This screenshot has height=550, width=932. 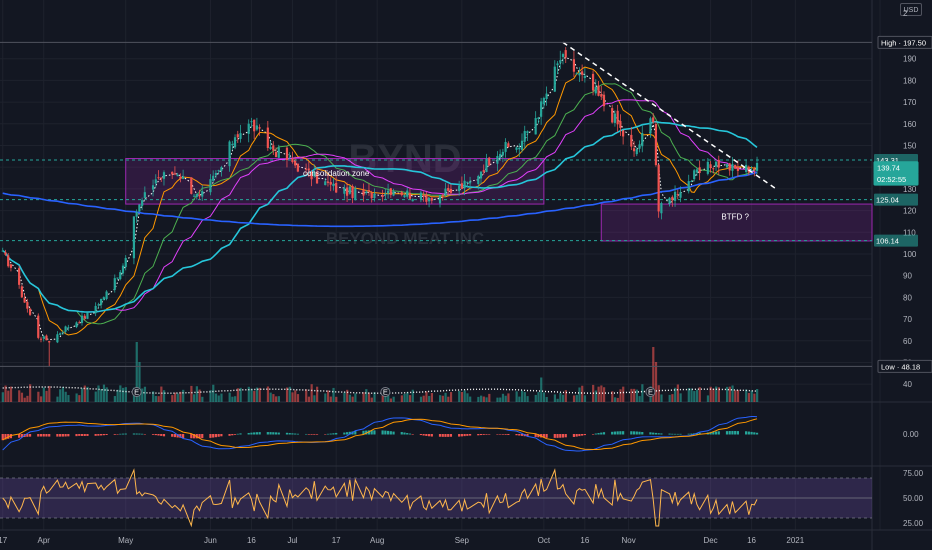 What do you see at coordinates (887, 200) in the screenshot?
I see `level-price-badge-text: 125.04` at bounding box center [887, 200].